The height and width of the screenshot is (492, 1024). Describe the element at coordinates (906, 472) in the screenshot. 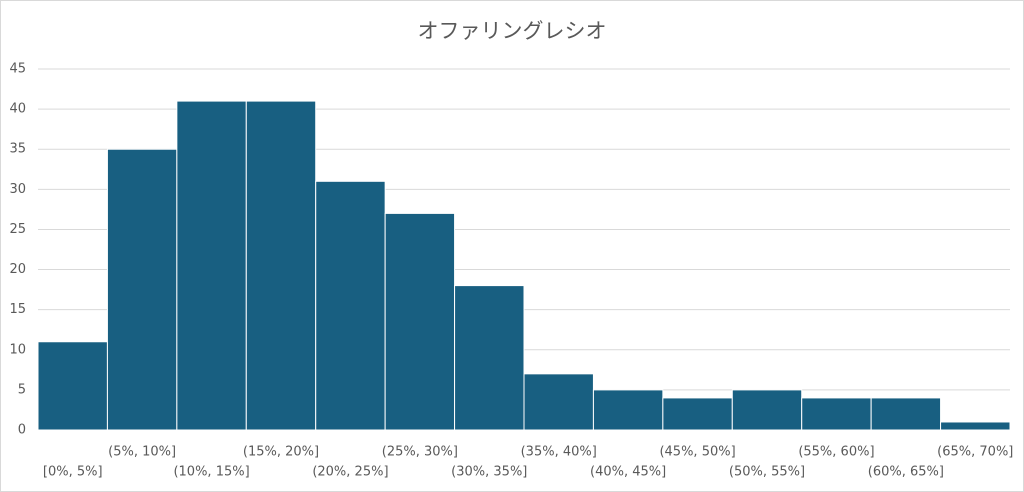

I see `x-tick-label: (60%, 65%]` at that location.